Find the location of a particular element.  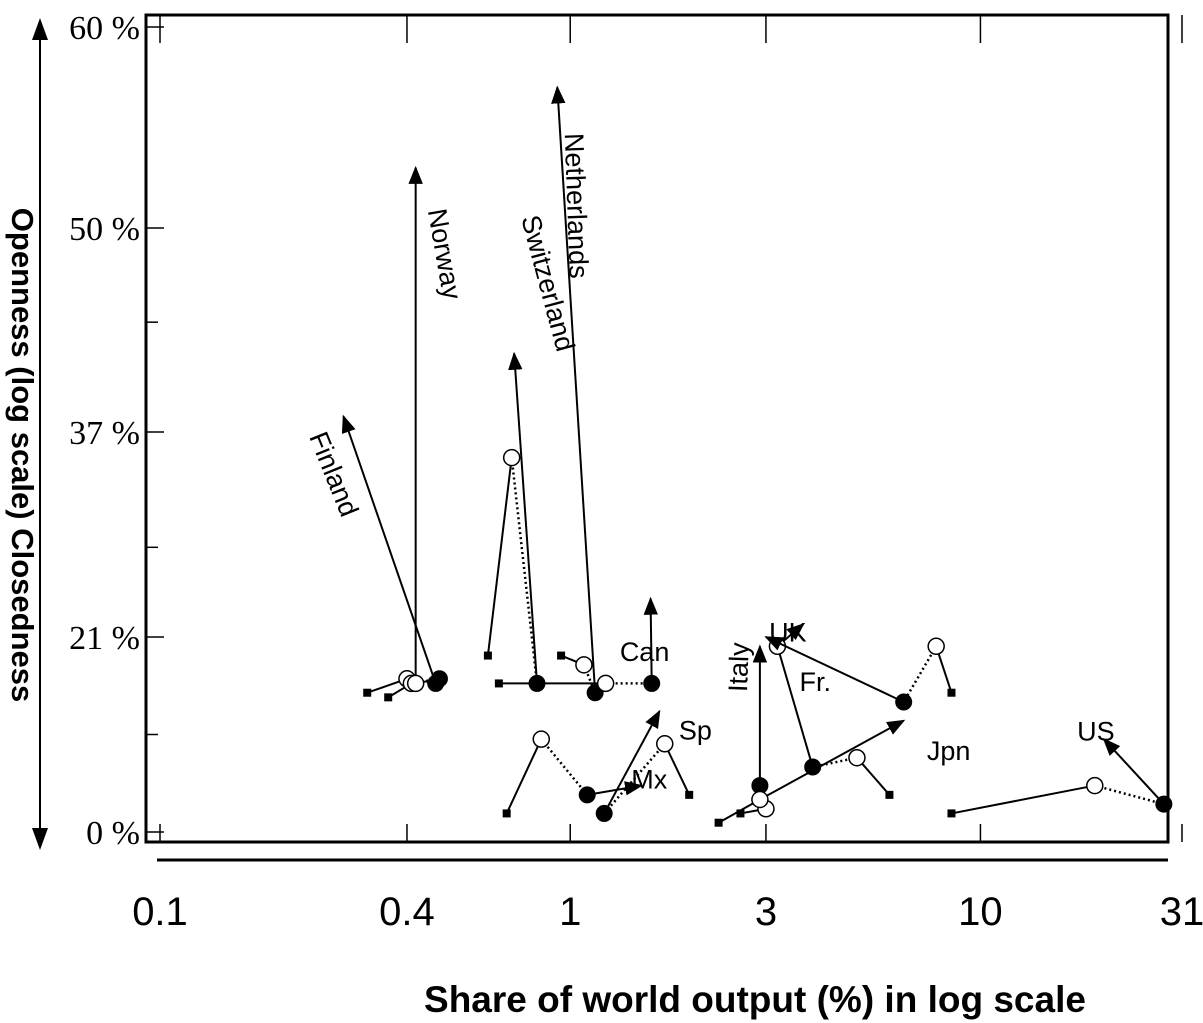

country-label: UK is located at coordinates (788, 633).